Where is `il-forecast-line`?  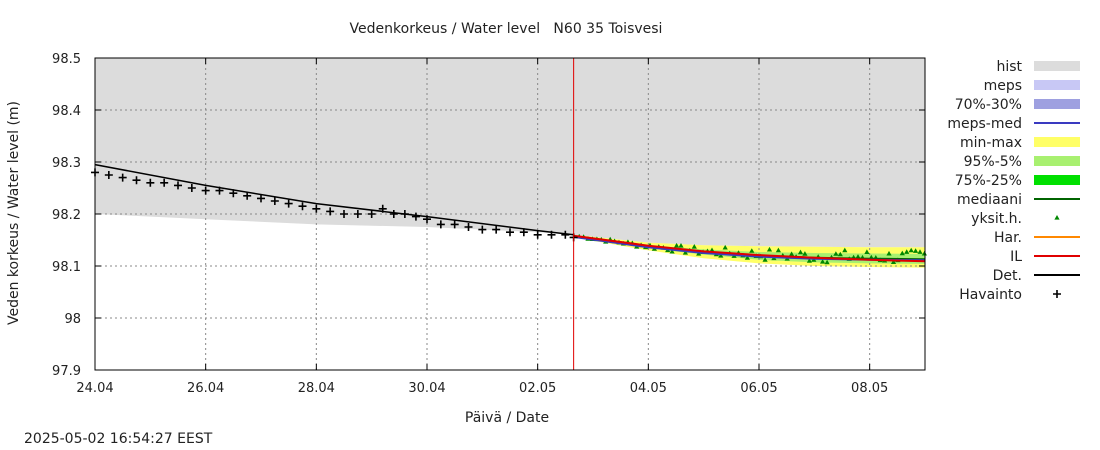 il-forecast-line is located at coordinates (749, 248).